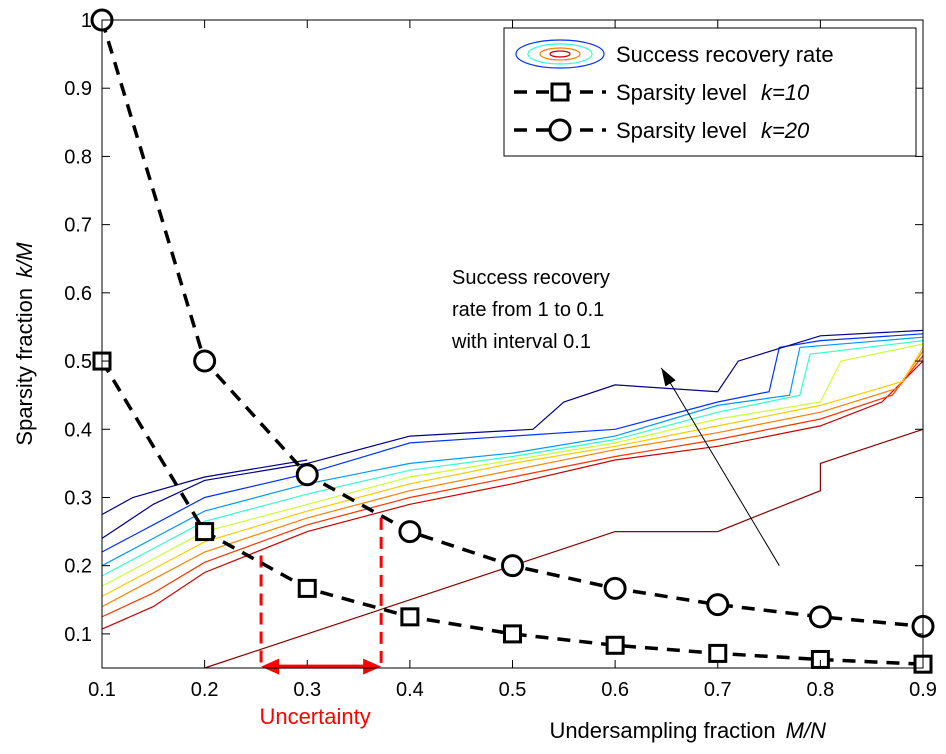  I want to click on x-tick-label: 0.3, so click(307, 690).